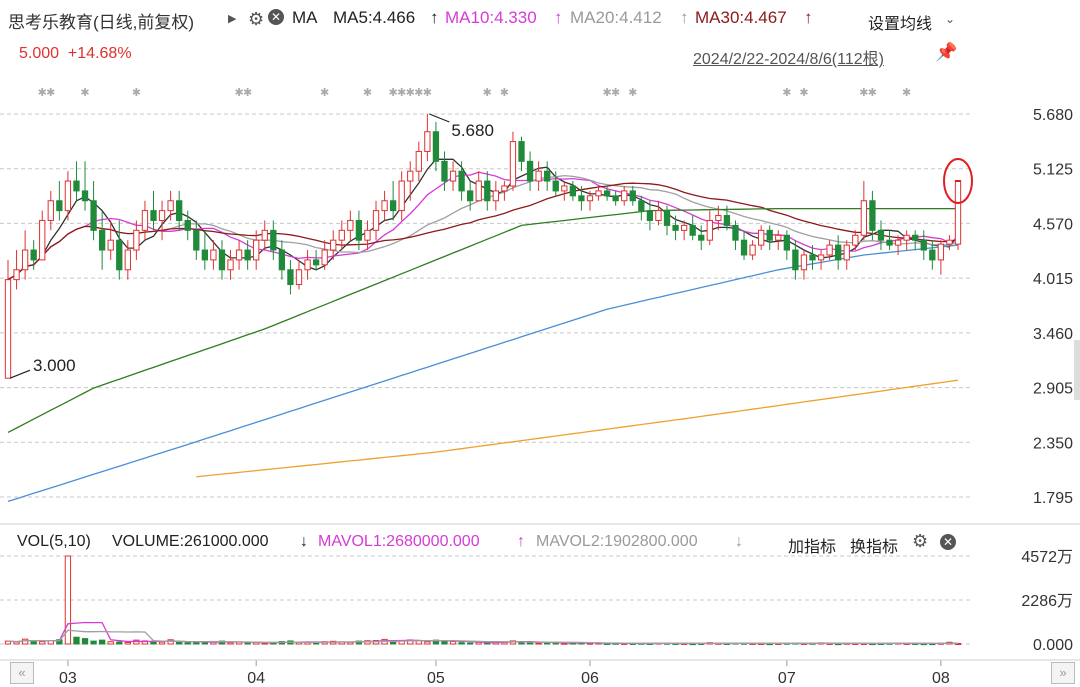  What do you see at coordinates (874, 547) in the screenshot?
I see `switch-indicator-button: 换指标` at bounding box center [874, 547].